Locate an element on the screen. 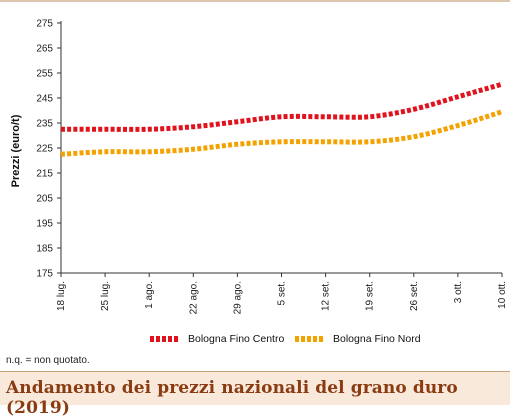  y-axis-label: Prezzi (euro/t) is located at coordinates (16, 150).